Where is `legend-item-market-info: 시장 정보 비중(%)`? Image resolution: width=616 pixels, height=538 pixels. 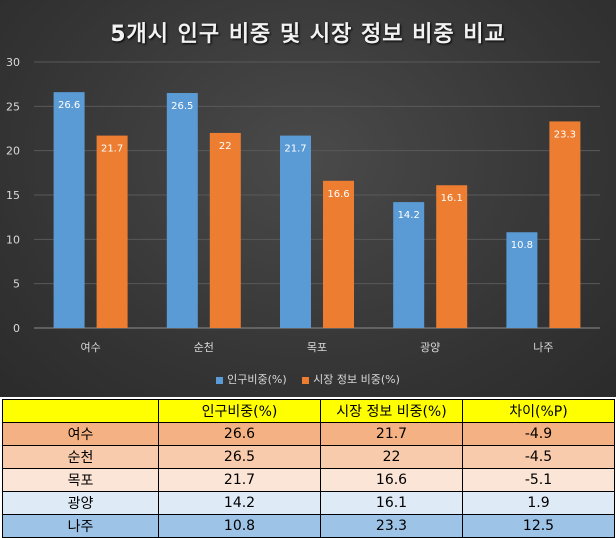
legend-item-market-info: 시장 정보 비중(%) is located at coordinates (351, 379).